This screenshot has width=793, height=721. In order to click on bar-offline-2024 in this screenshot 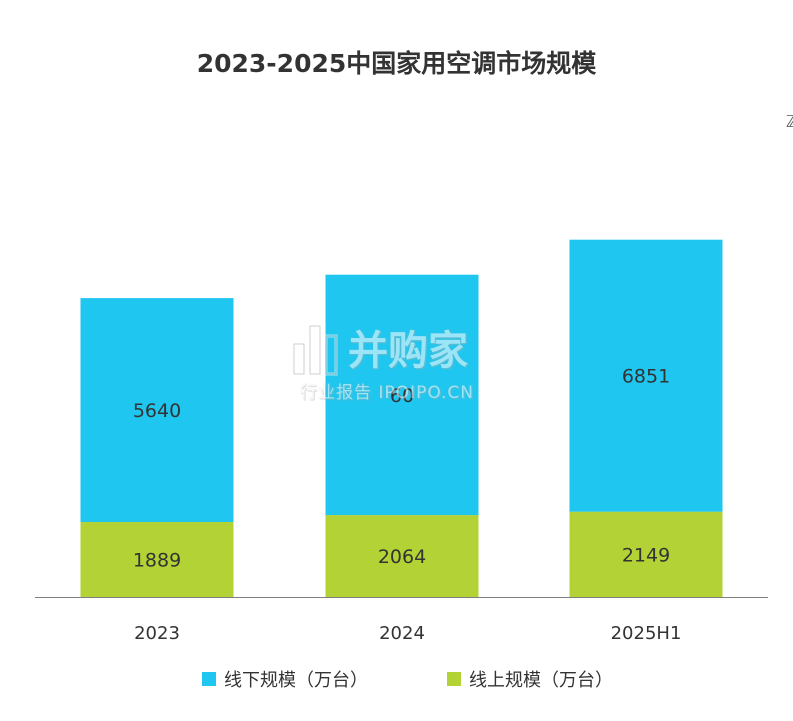, I will do `click(402, 395)`.